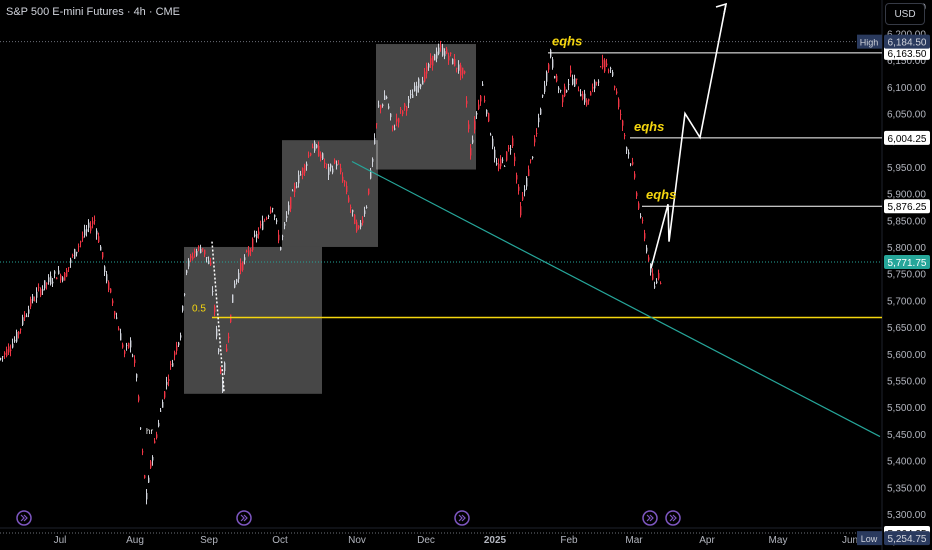 This screenshot has width=932, height=550. Describe the element at coordinates (905, 14) in the screenshot. I see `currency-button: USD` at that location.